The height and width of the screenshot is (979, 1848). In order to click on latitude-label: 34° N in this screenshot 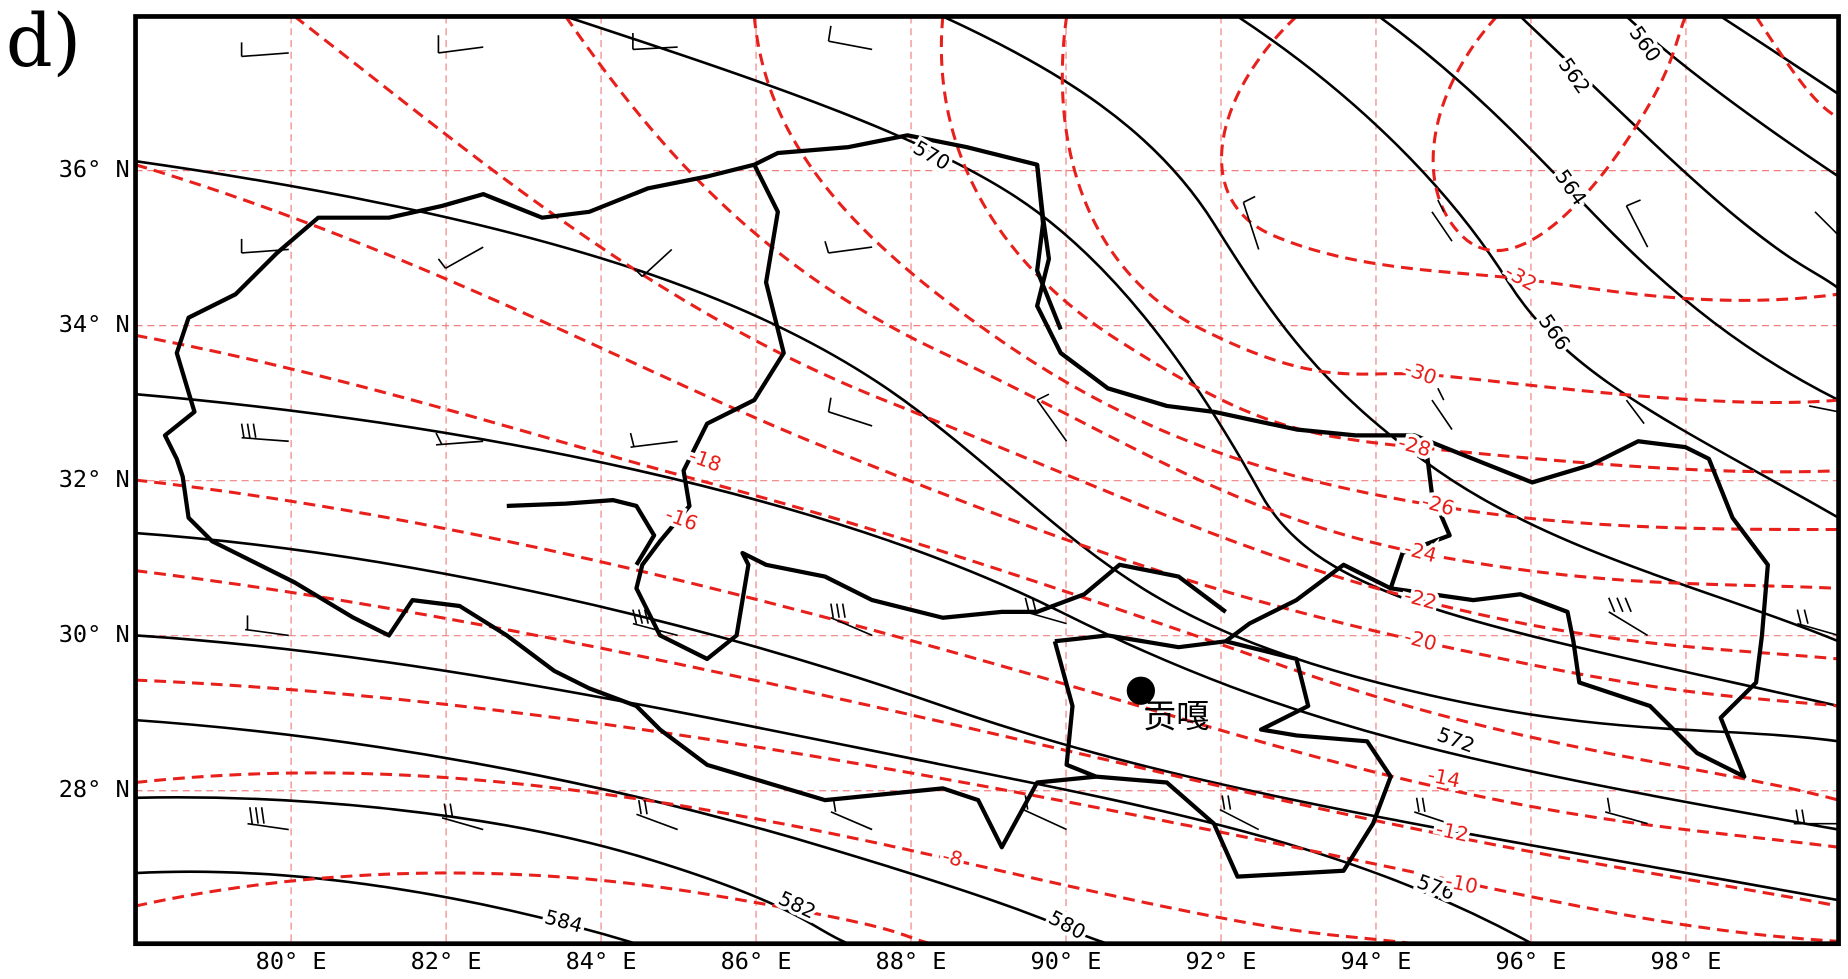, I will do `click(94, 324)`.